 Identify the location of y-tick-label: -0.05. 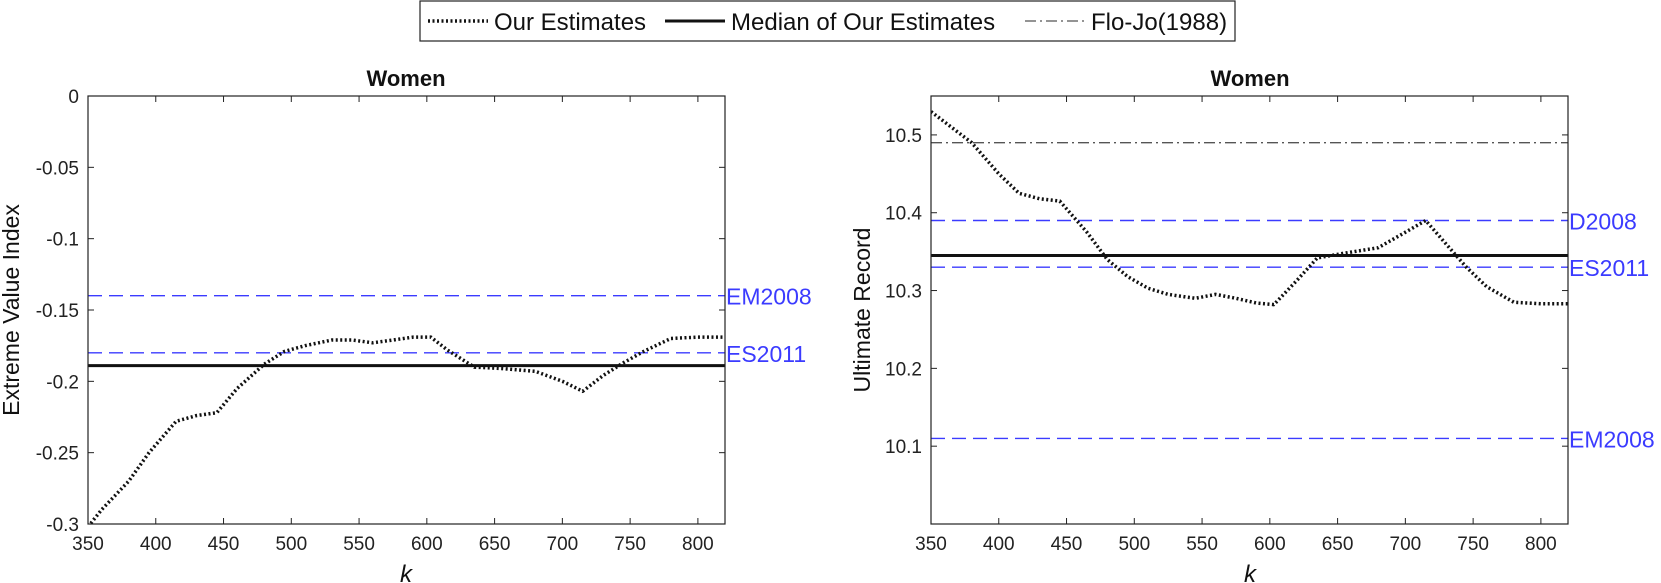
(57, 168).